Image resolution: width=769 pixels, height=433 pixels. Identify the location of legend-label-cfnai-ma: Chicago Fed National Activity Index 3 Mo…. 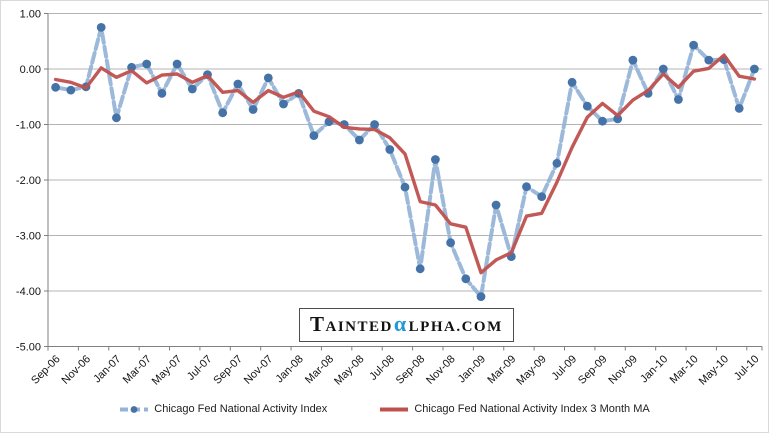
(532, 409).